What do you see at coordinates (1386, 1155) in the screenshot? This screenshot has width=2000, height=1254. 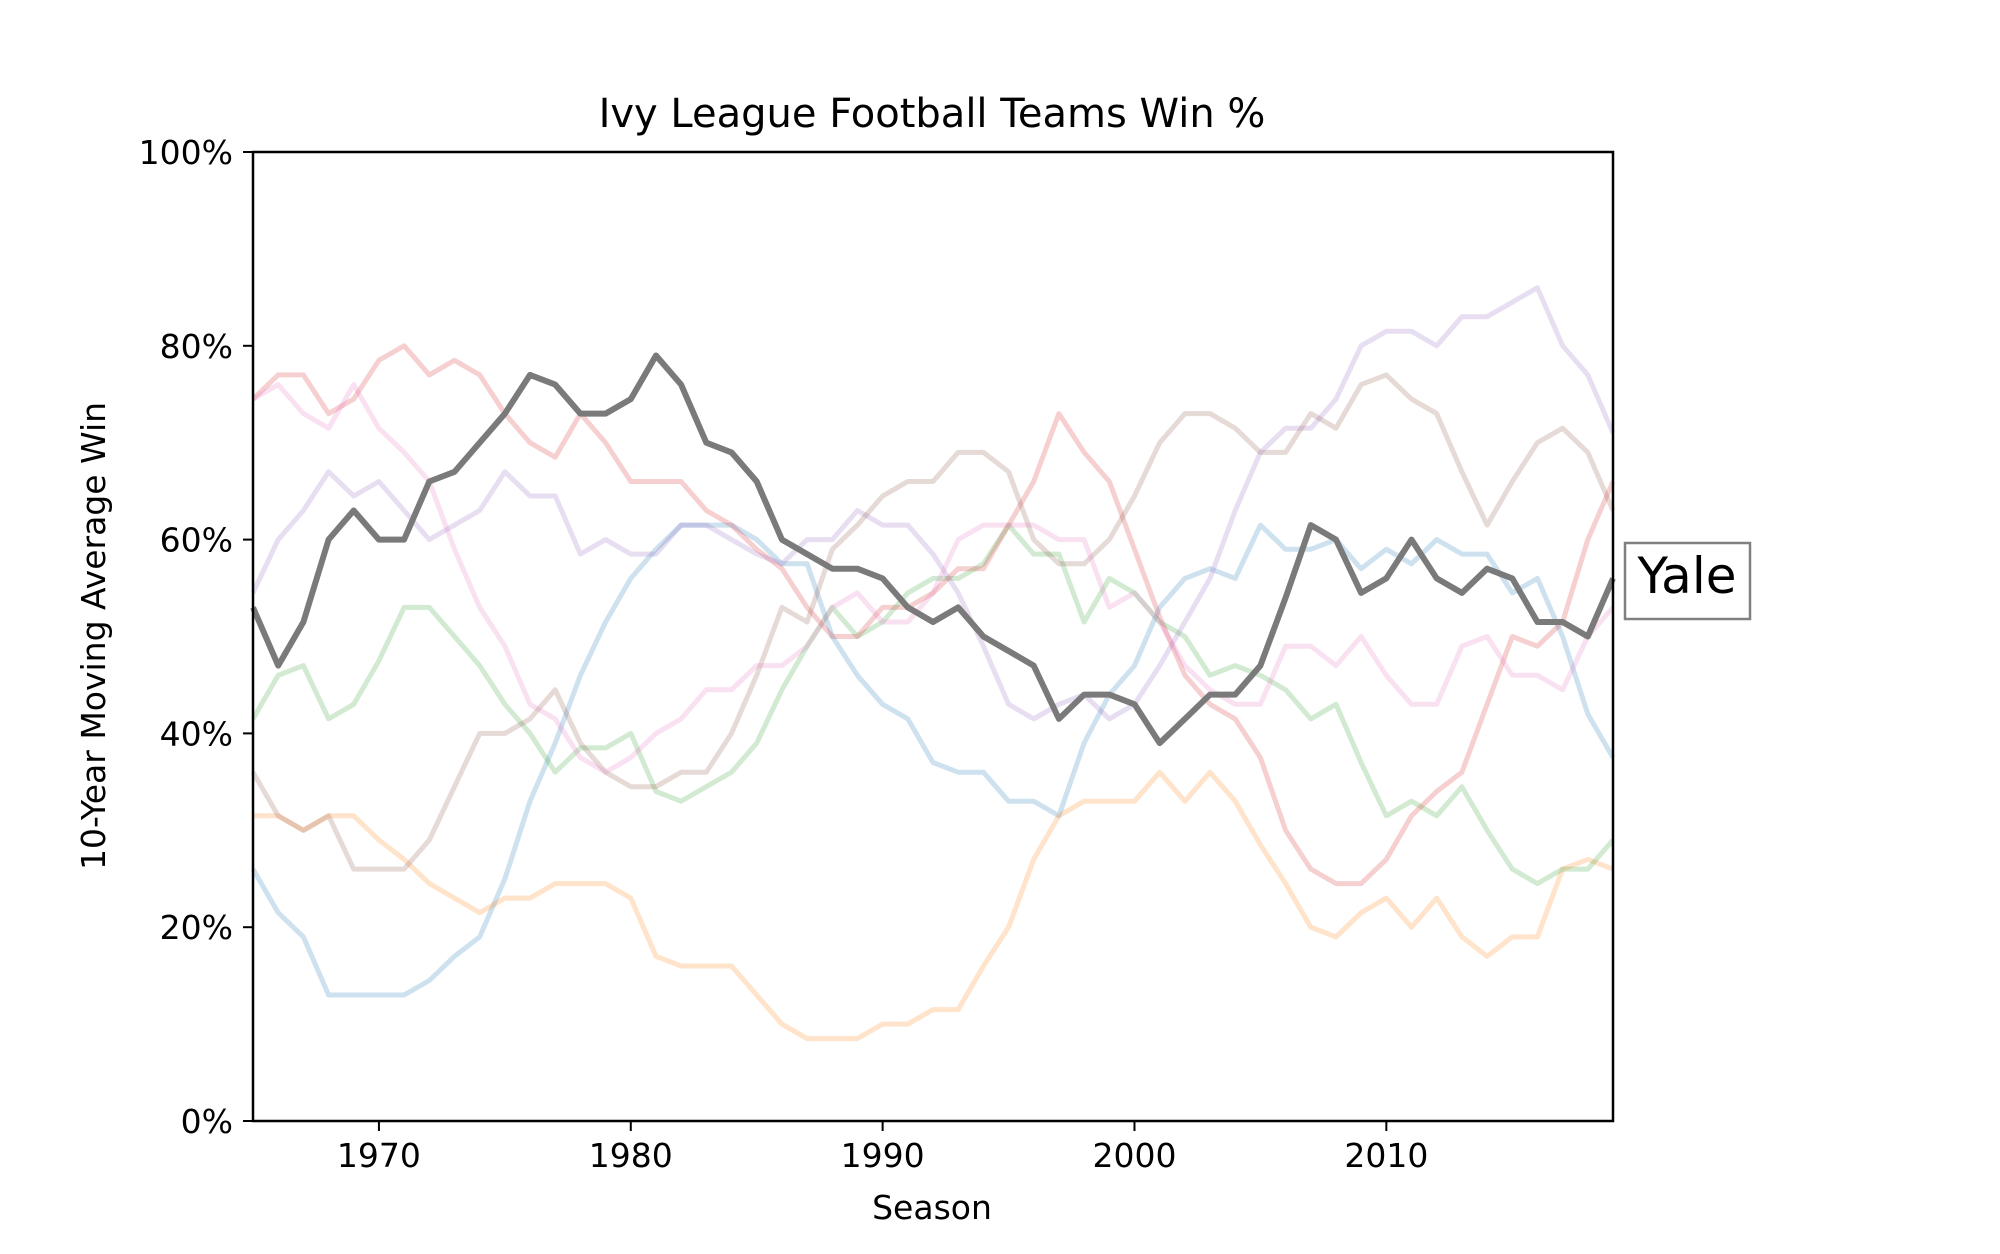 I see `x-tick-label: 2010` at bounding box center [1386, 1155].